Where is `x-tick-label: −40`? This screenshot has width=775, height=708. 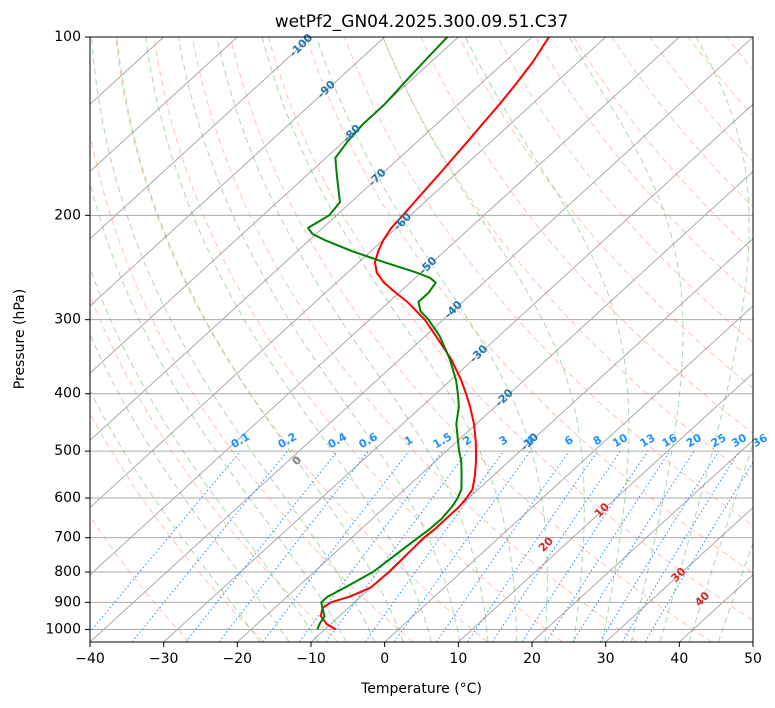
x-tick-label: −40 is located at coordinates (90, 659).